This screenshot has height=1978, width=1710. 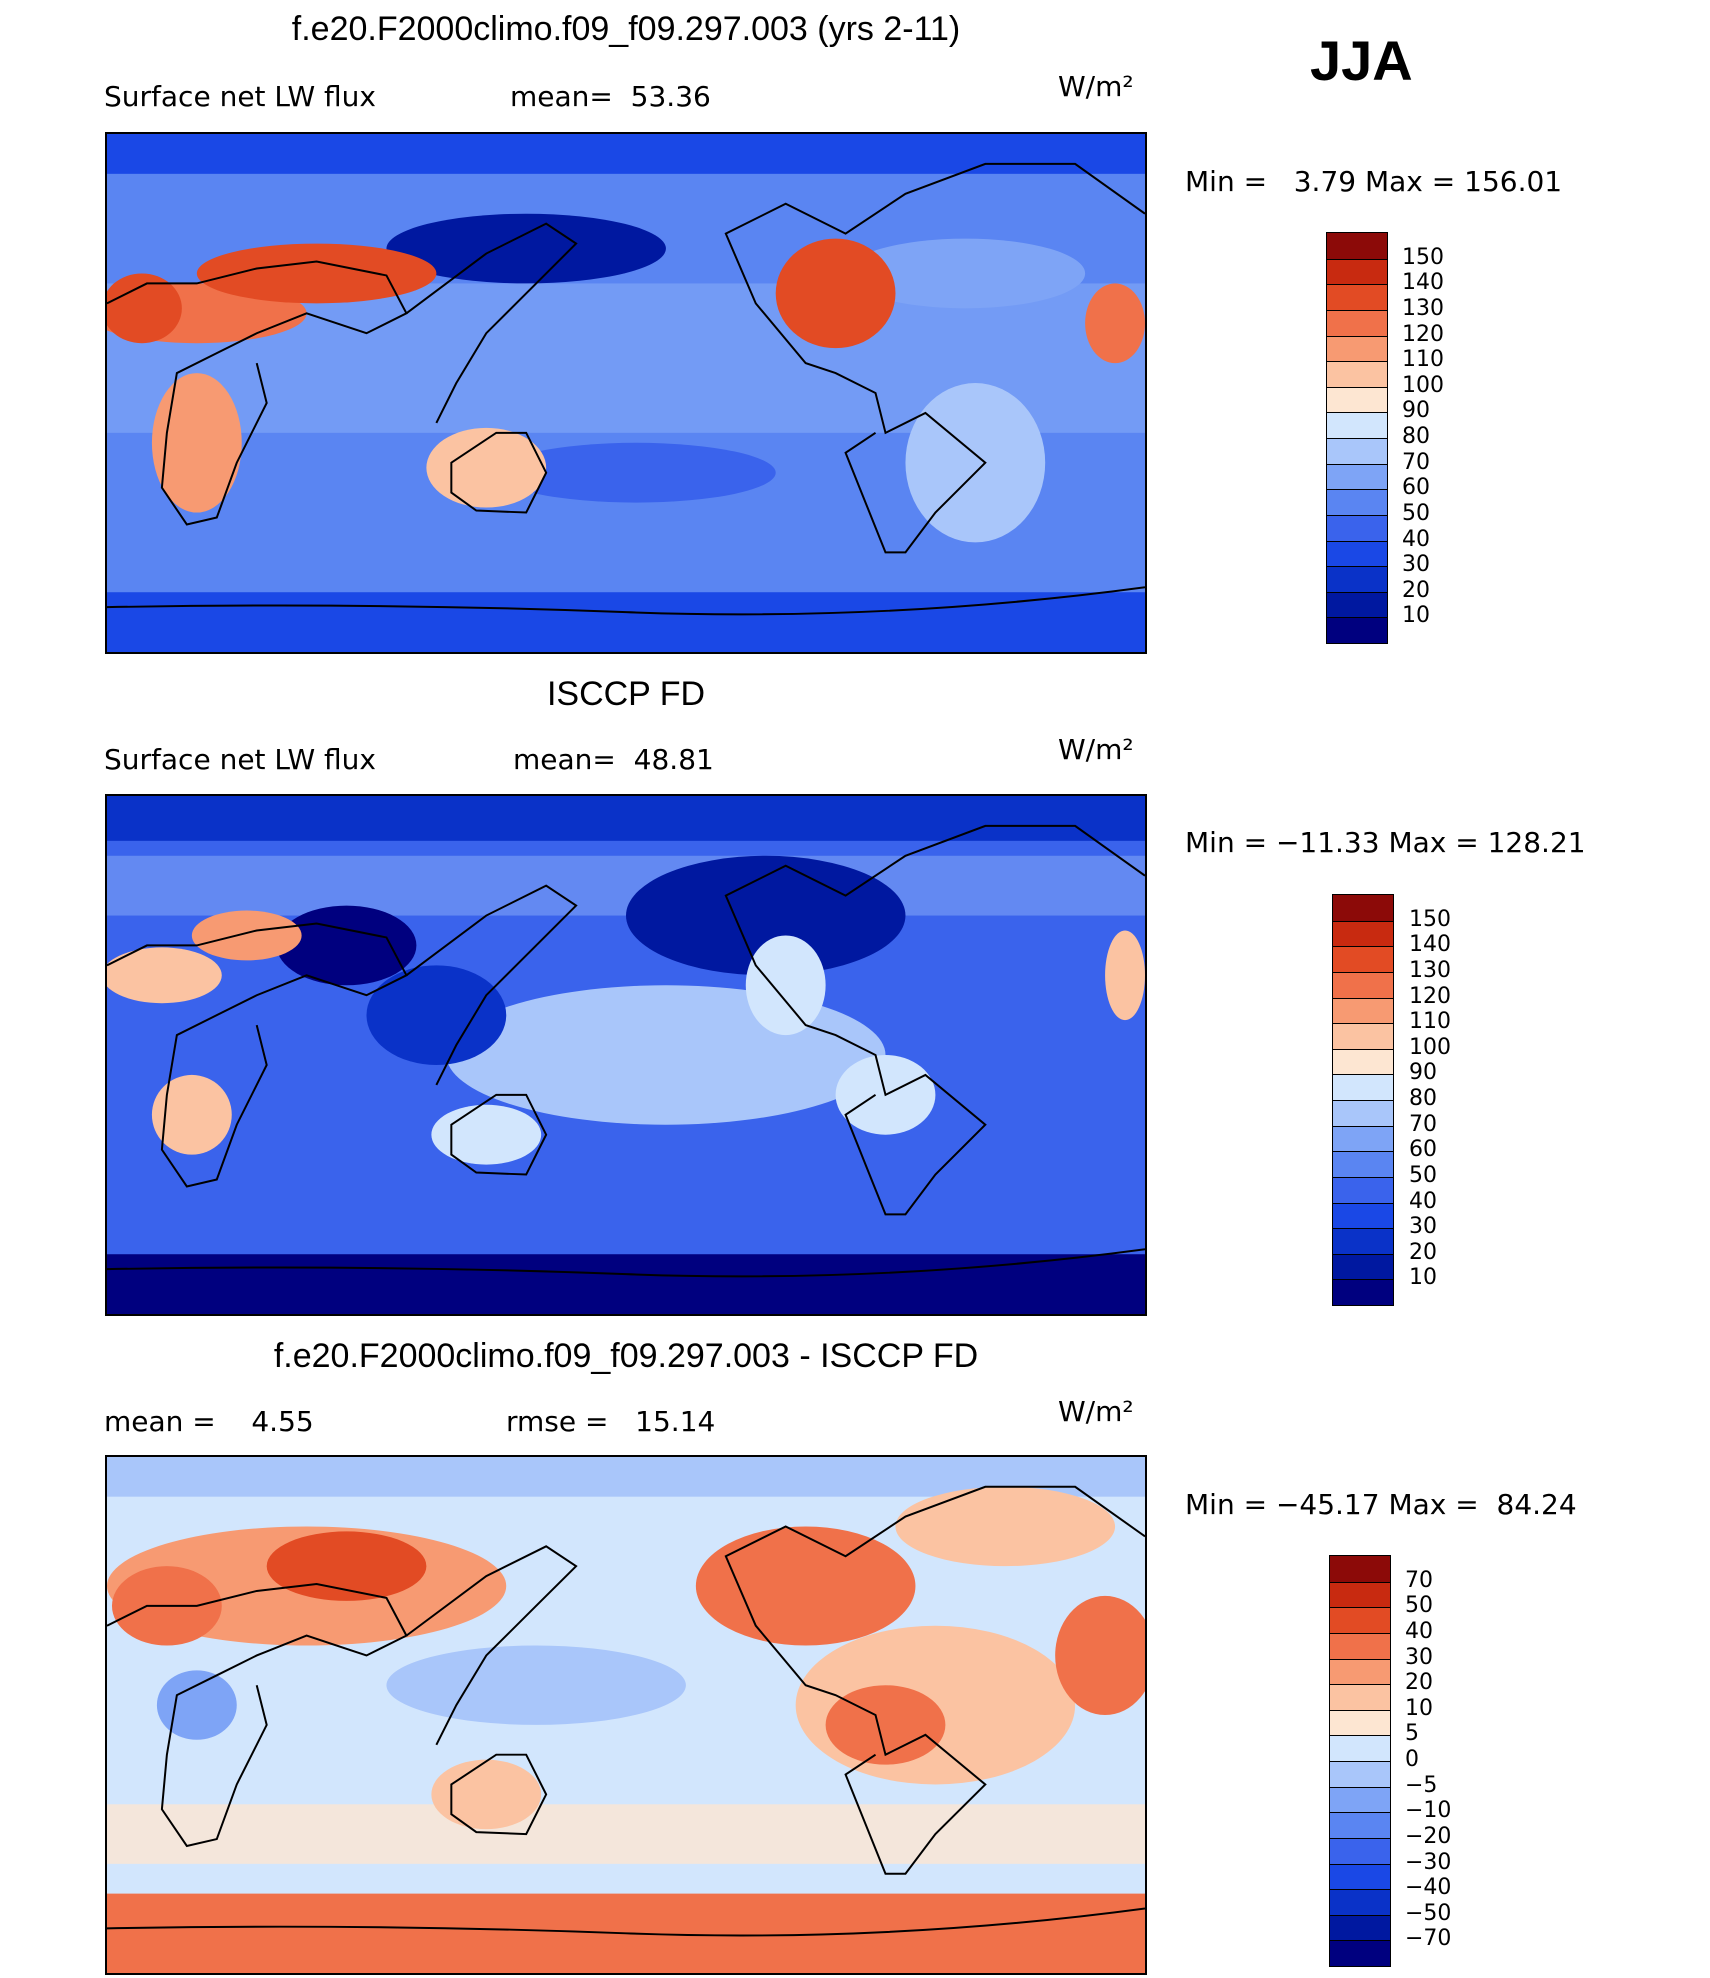 I want to click on colorbar-tick-label: 0, so click(x=1412, y=1759).